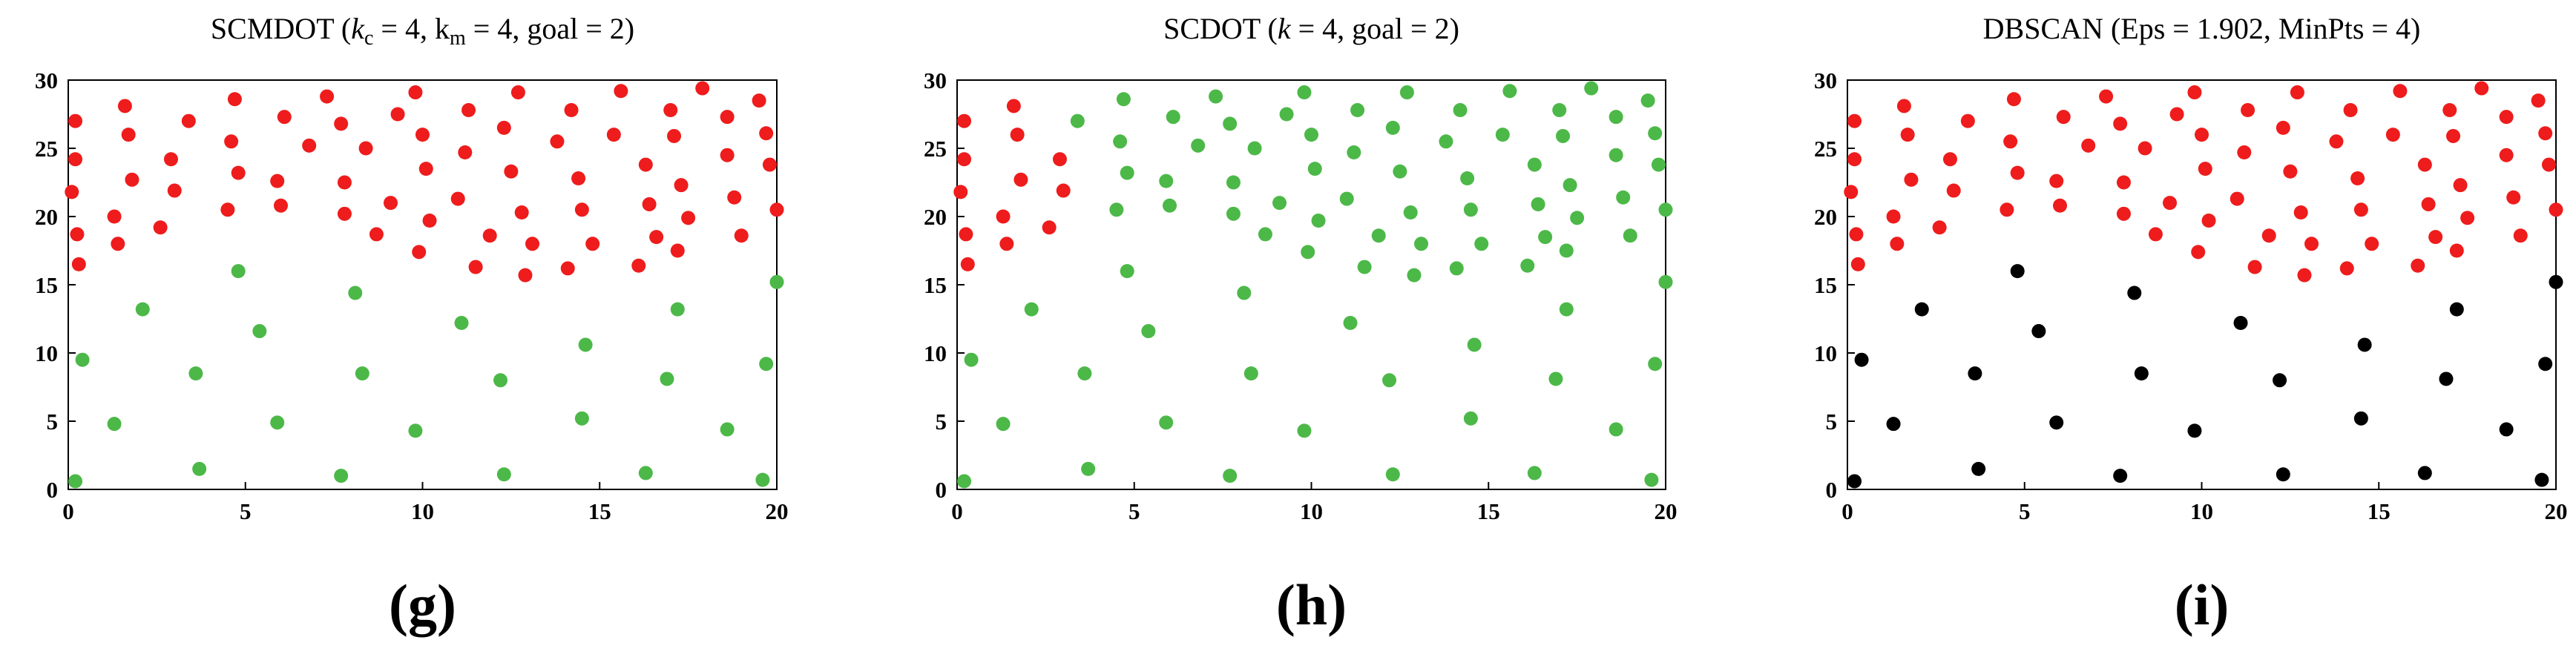 The height and width of the screenshot is (657, 2576). What do you see at coordinates (422, 31) in the screenshot?
I see `chart-title: SCMDOT (kc = 4, km = 4, goal = 2)` at bounding box center [422, 31].